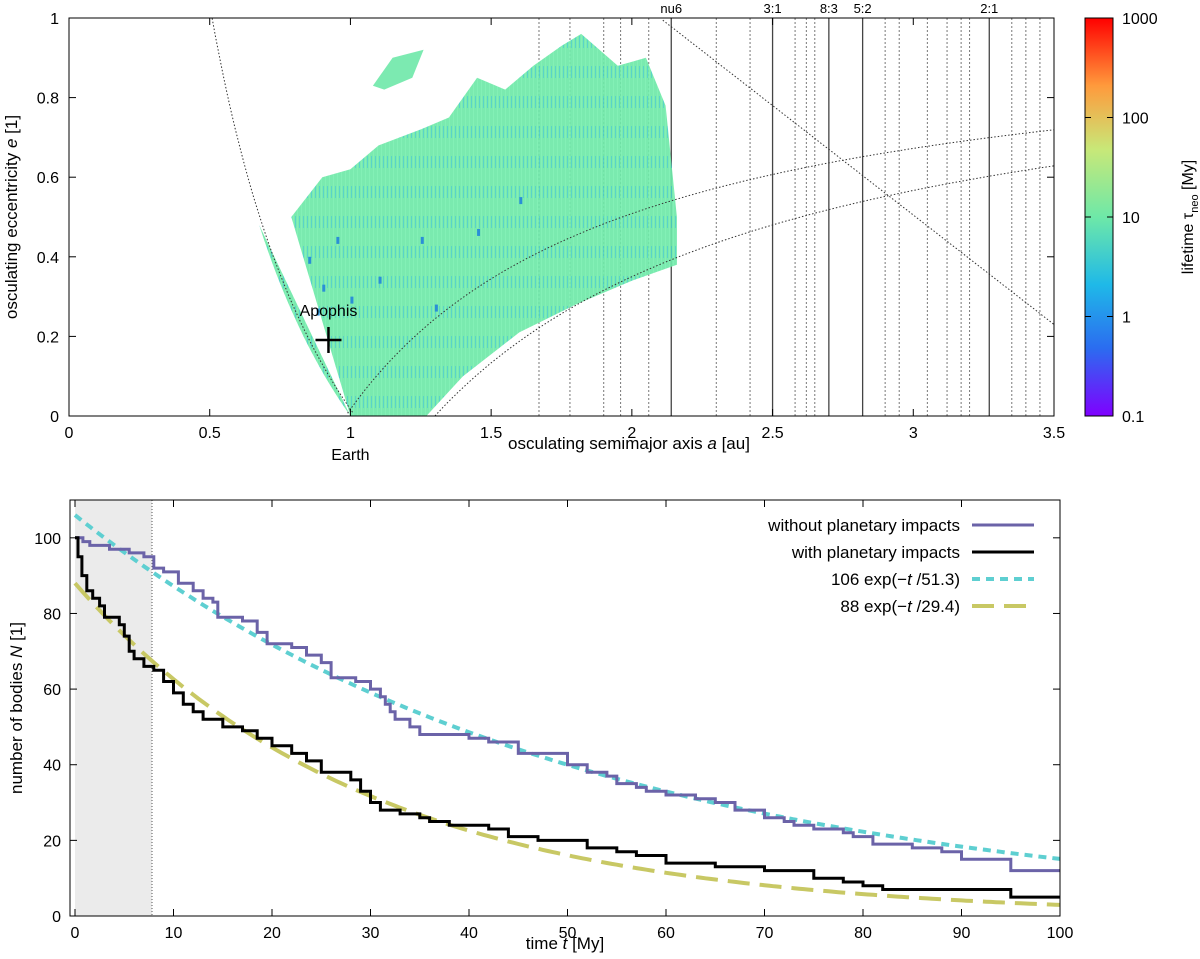 The image size is (1200, 959). I want to click on x-tick-label: 10, so click(174, 933).